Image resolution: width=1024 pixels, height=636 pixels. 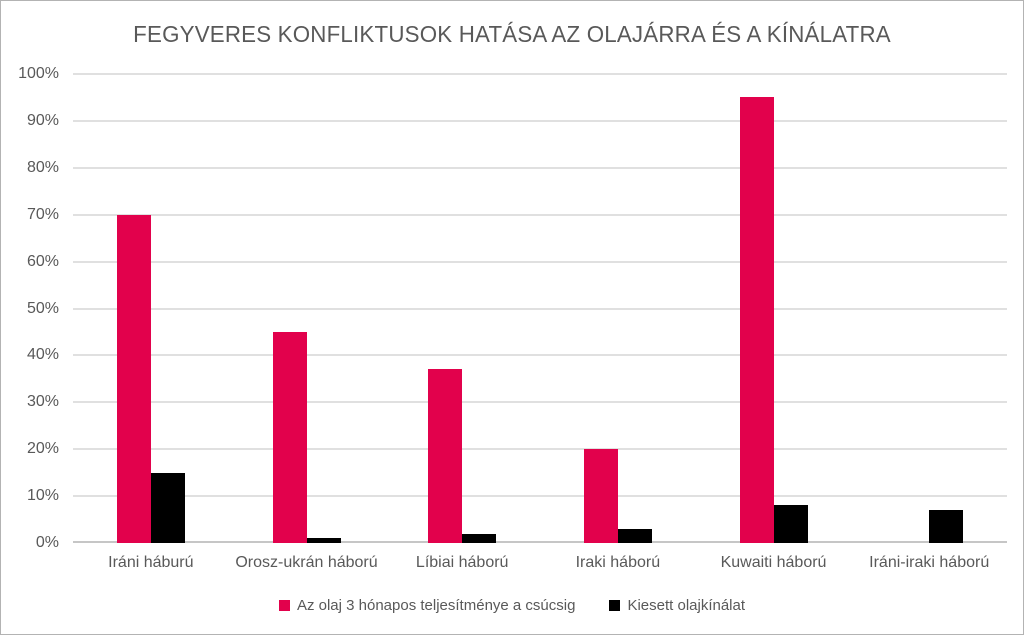 What do you see at coordinates (540, 542) in the screenshot?
I see `x-axis-baseline` at bounding box center [540, 542].